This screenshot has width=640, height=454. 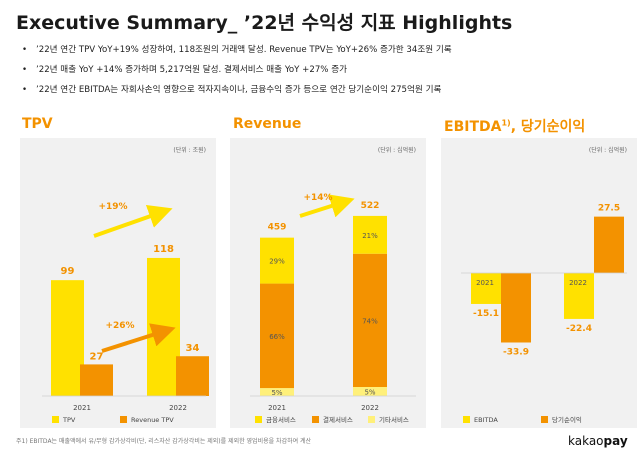 I want to click on legend-label: Revenue TPV, so click(x=152, y=420).